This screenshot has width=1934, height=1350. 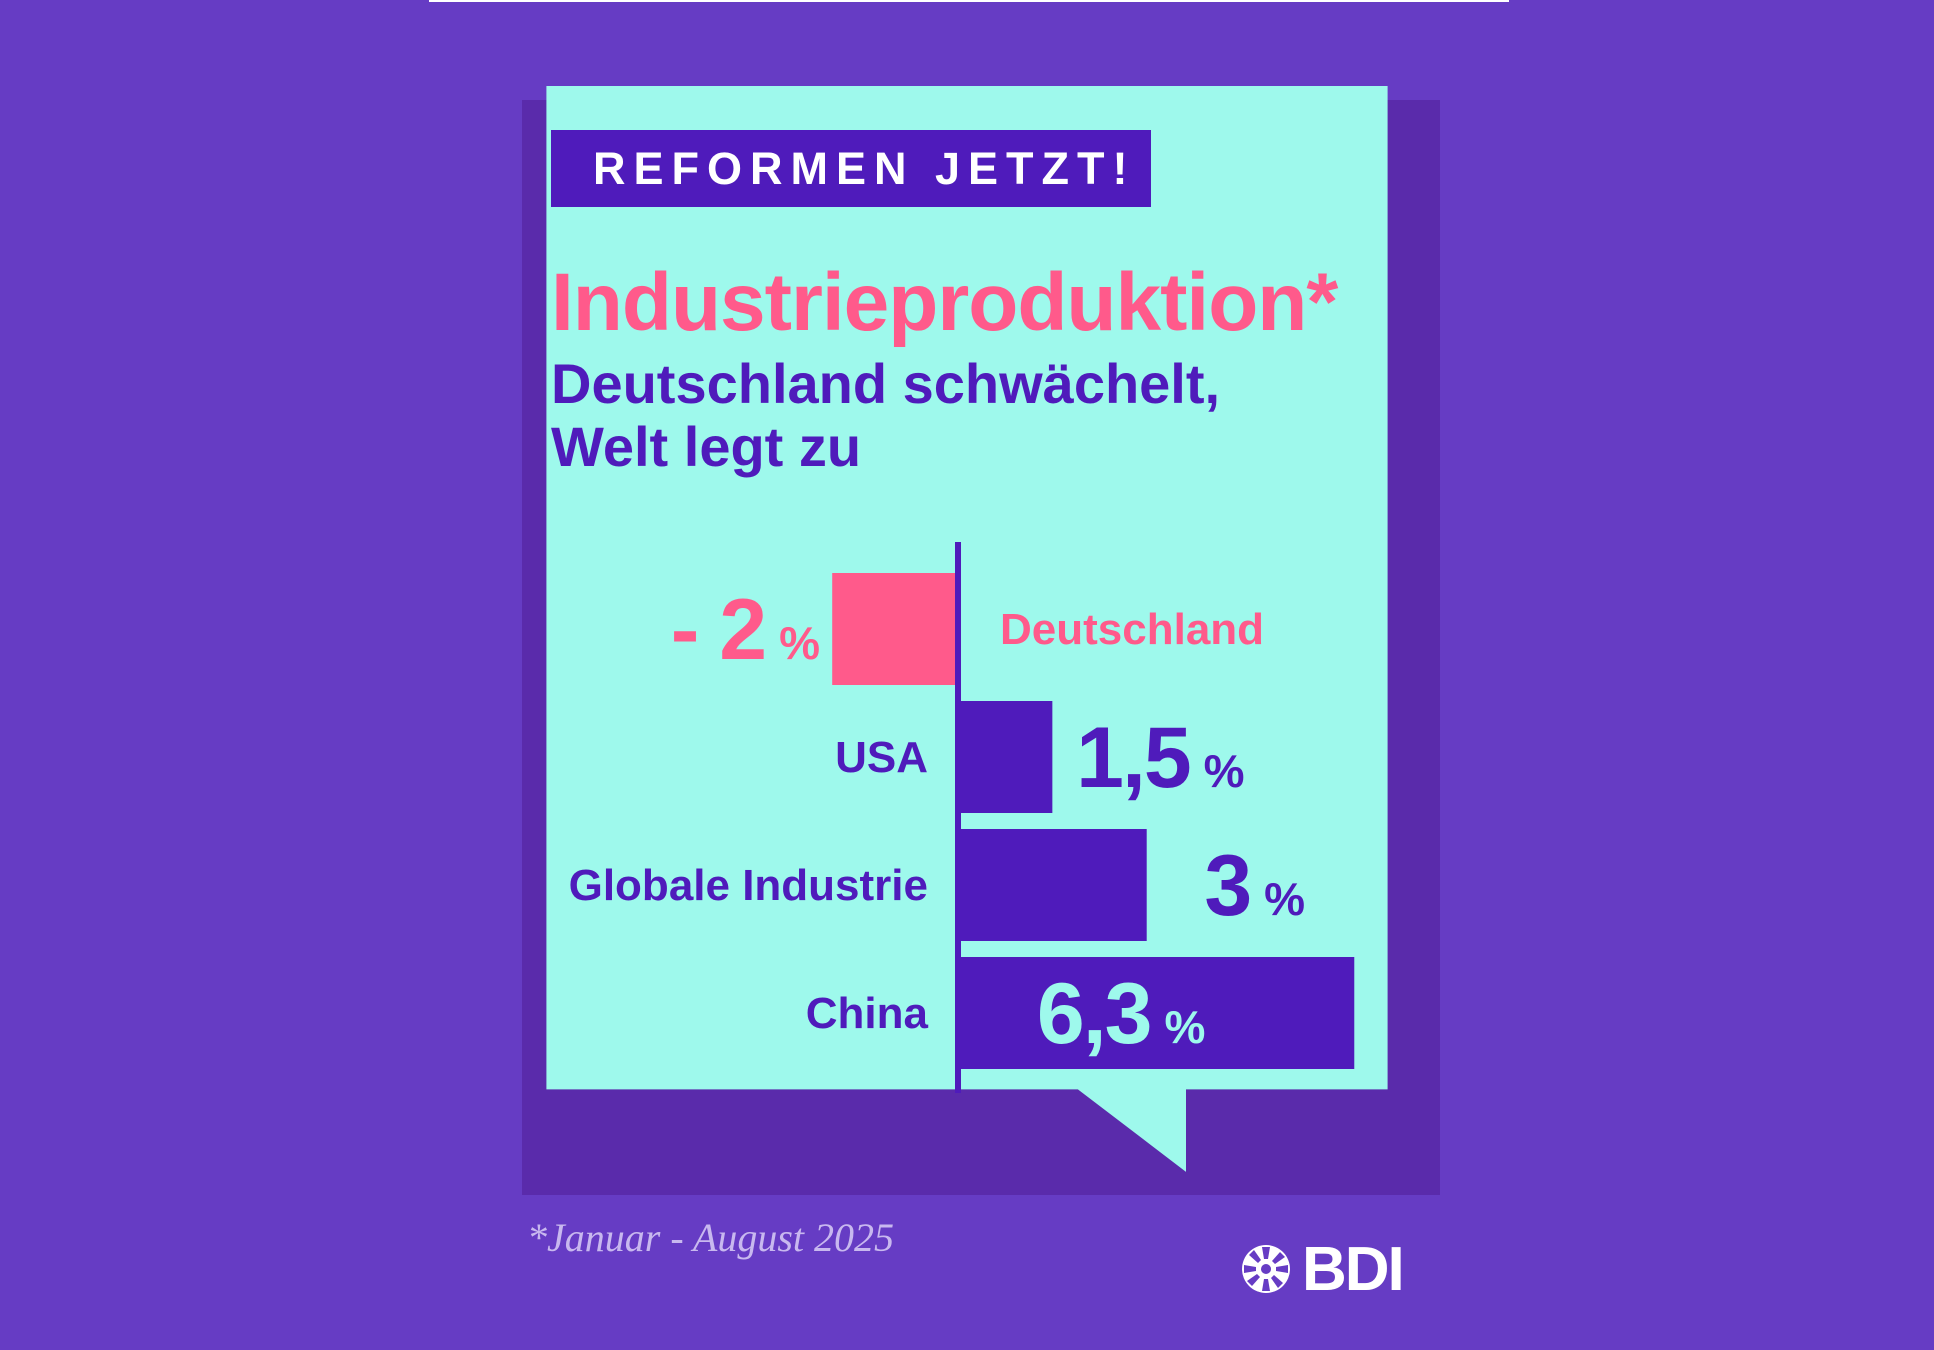 What do you see at coordinates (1266, 1269) in the screenshot?
I see `bdi-emblem-icon` at bounding box center [1266, 1269].